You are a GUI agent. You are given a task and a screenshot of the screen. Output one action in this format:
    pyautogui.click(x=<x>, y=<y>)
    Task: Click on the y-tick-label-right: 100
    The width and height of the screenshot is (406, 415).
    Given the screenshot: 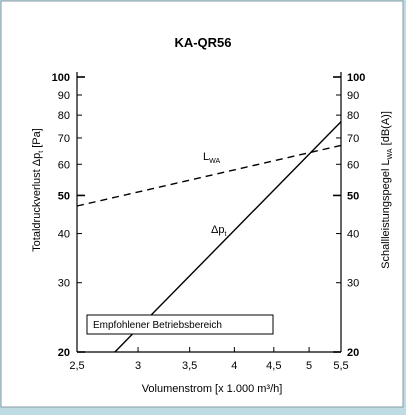 What is the action you would take?
    pyautogui.click(x=356, y=78)
    